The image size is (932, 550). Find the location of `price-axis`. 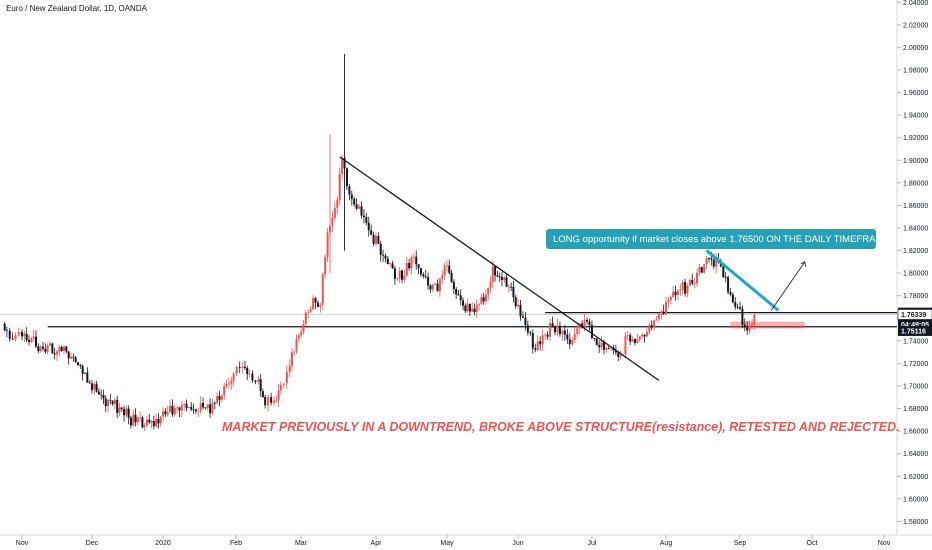

price-axis is located at coordinates (914, 275).